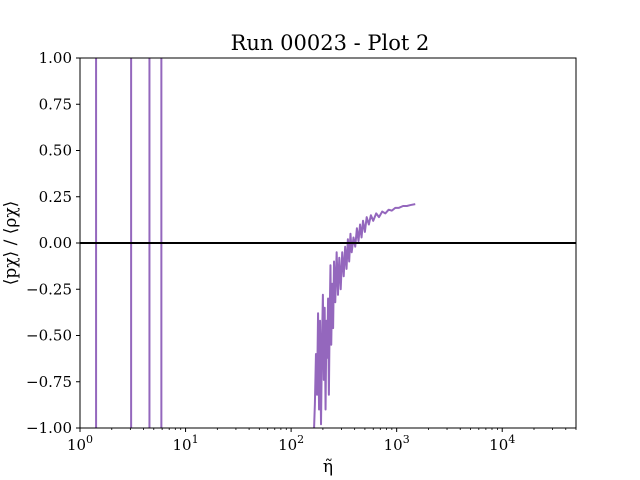 This screenshot has width=640, height=480. What do you see at coordinates (11, 243) in the screenshot?
I see `y-axis-label: ⟨pχ⟩ / ⟨ρχ⟩` at bounding box center [11, 243].